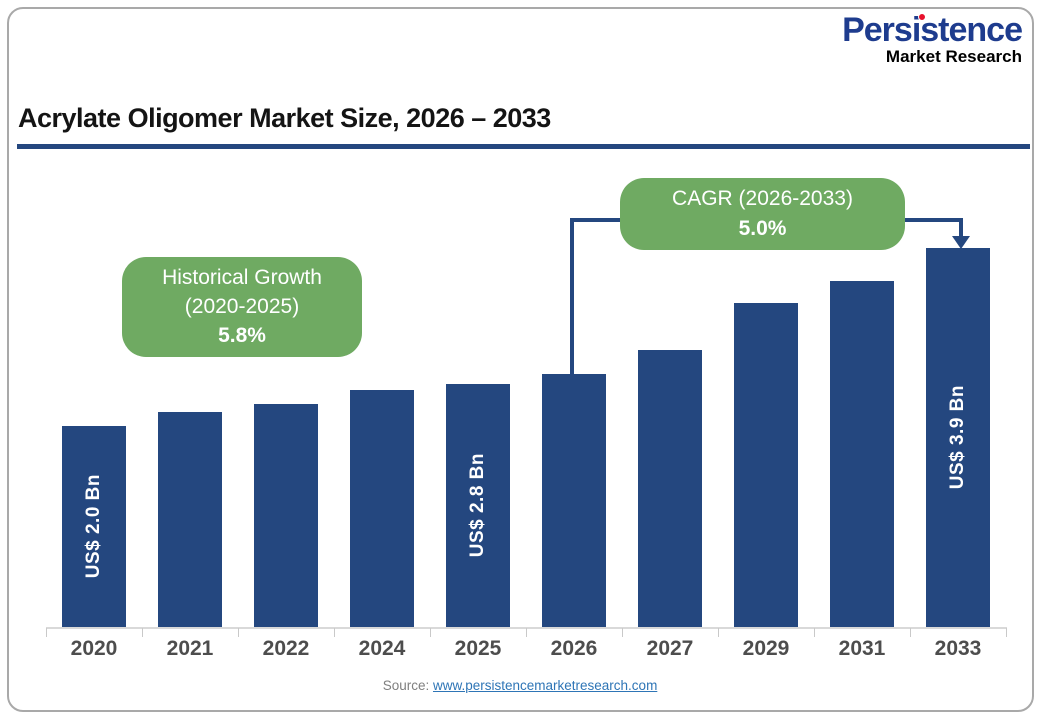 The width and height of the screenshot is (1040, 720). I want to click on logo-subtitle: Market Research, so click(953, 56).